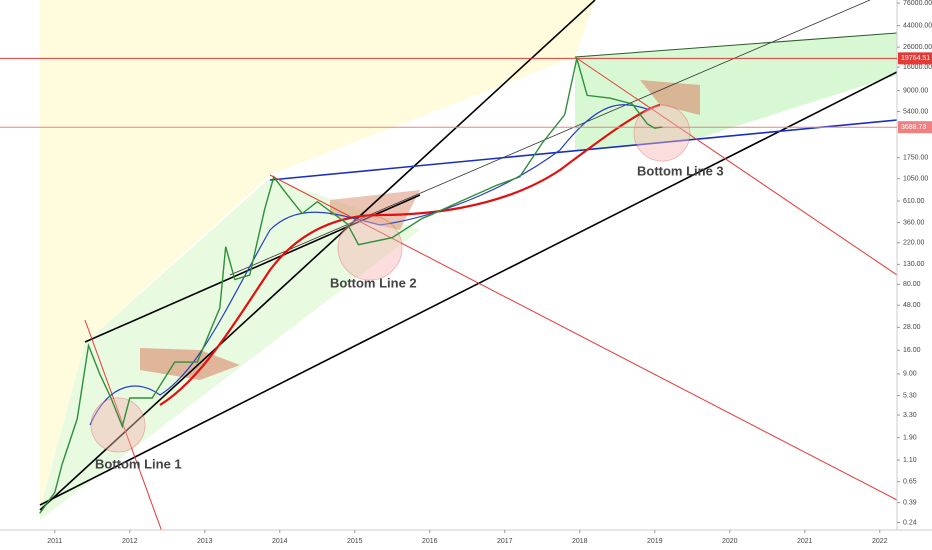  What do you see at coordinates (917, 25) in the screenshot?
I see `y-tick-label: 44000.00` at bounding box center [917, 25].